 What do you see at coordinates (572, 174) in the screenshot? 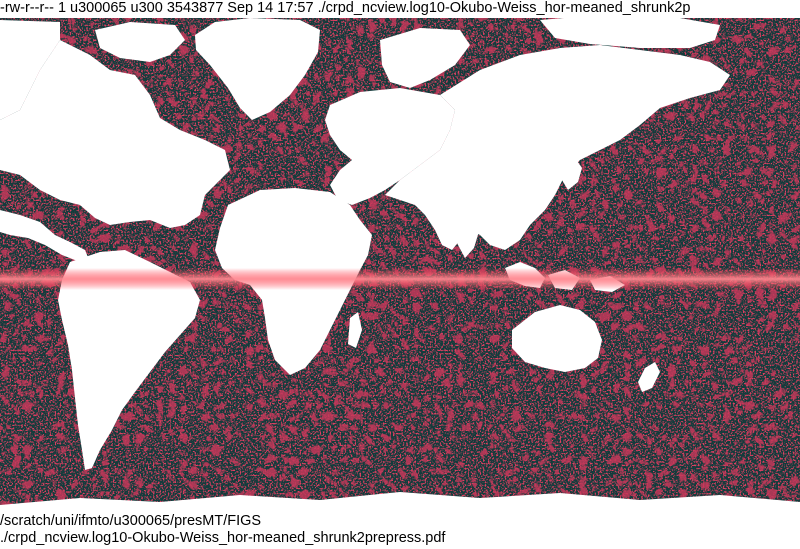
I see `land-japan` at bounding box center [572, 174].